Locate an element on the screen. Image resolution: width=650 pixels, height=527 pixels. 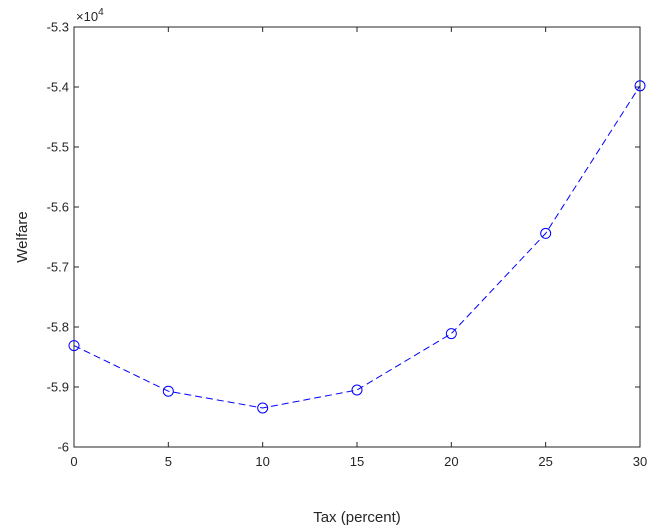
x-tick-label: 20 is located at coordinates (451, 461).